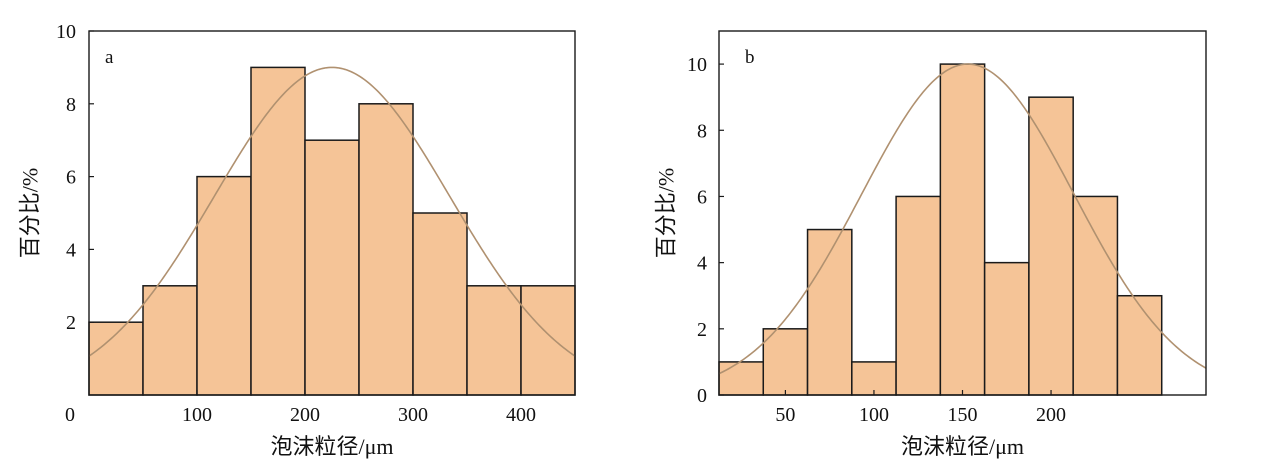  I want to click on panel-letter: a, so click(109, 57).